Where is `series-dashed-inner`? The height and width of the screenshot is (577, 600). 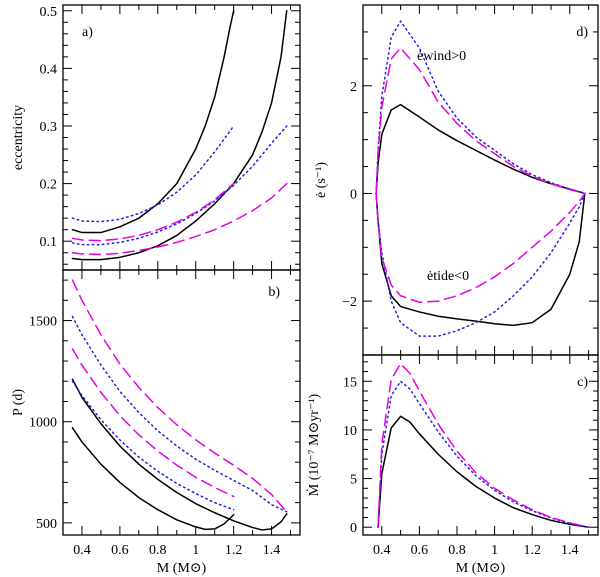
series-dashed-inner is located at coordinates (153, 423).